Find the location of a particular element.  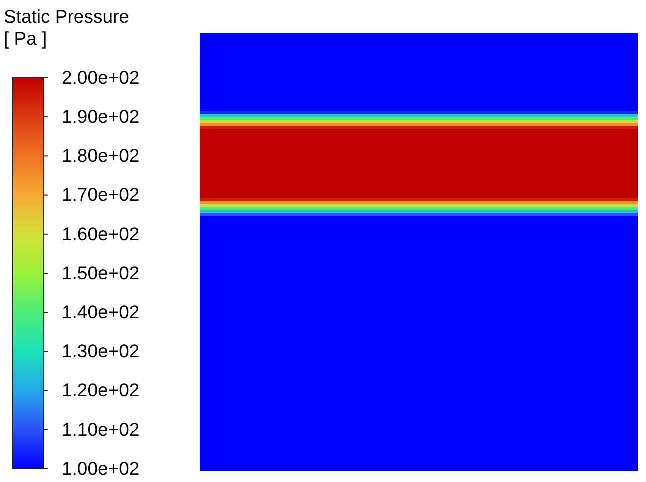

color-bar-label: 1.00e+02 is located at coordinates (101, 468).